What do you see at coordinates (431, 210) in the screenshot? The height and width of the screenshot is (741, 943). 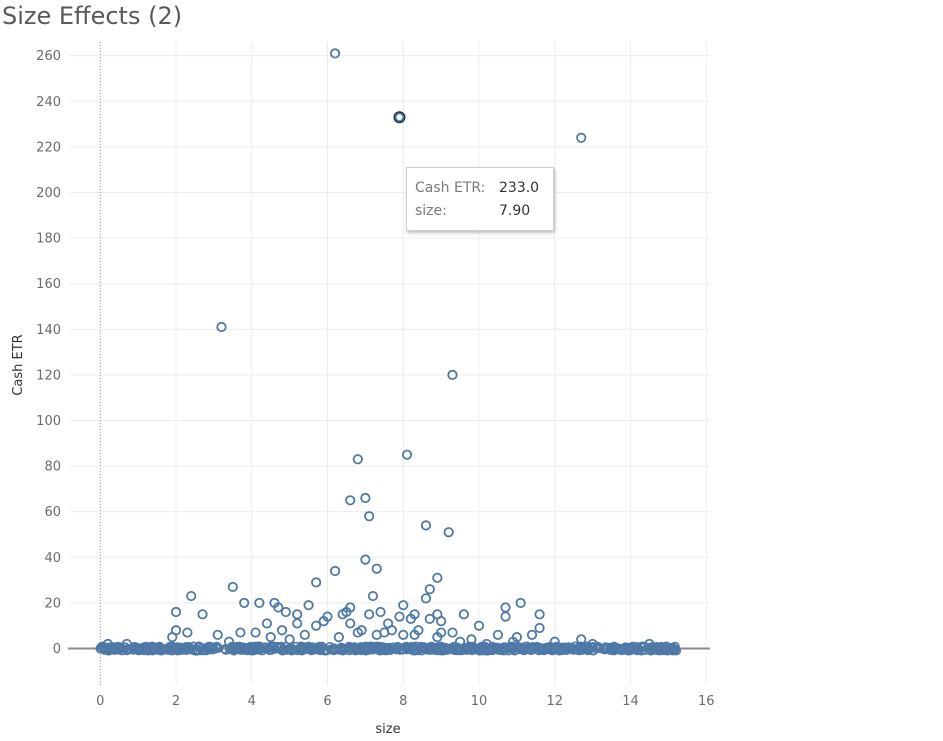 I see `tooltip-key: size:` at bounding box center [431, 210].